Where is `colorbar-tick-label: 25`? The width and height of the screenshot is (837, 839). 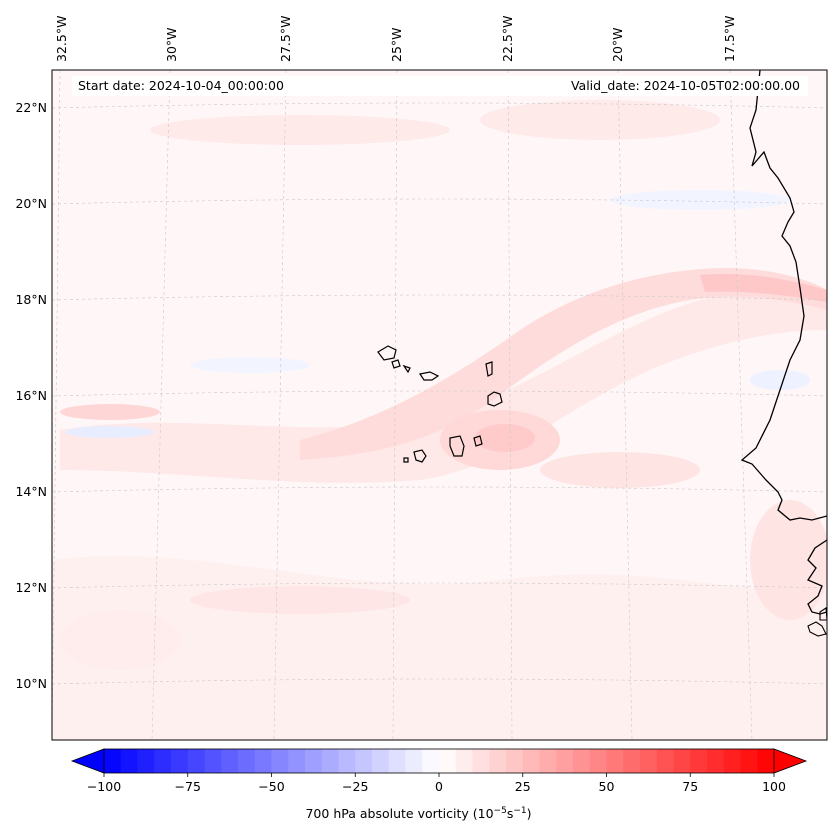 colorbar-tick-label: 25 is located at coordinates (523, 786).